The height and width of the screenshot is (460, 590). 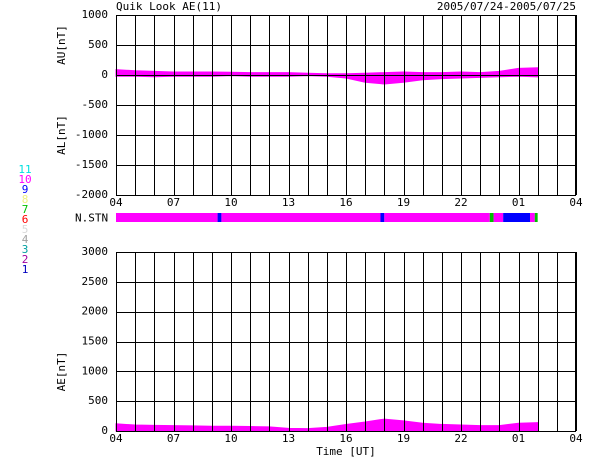 What do you see at coordinates (91, 218) in the screenshot?
I see `station-label: N.STN` at bounding box center [91, 218].